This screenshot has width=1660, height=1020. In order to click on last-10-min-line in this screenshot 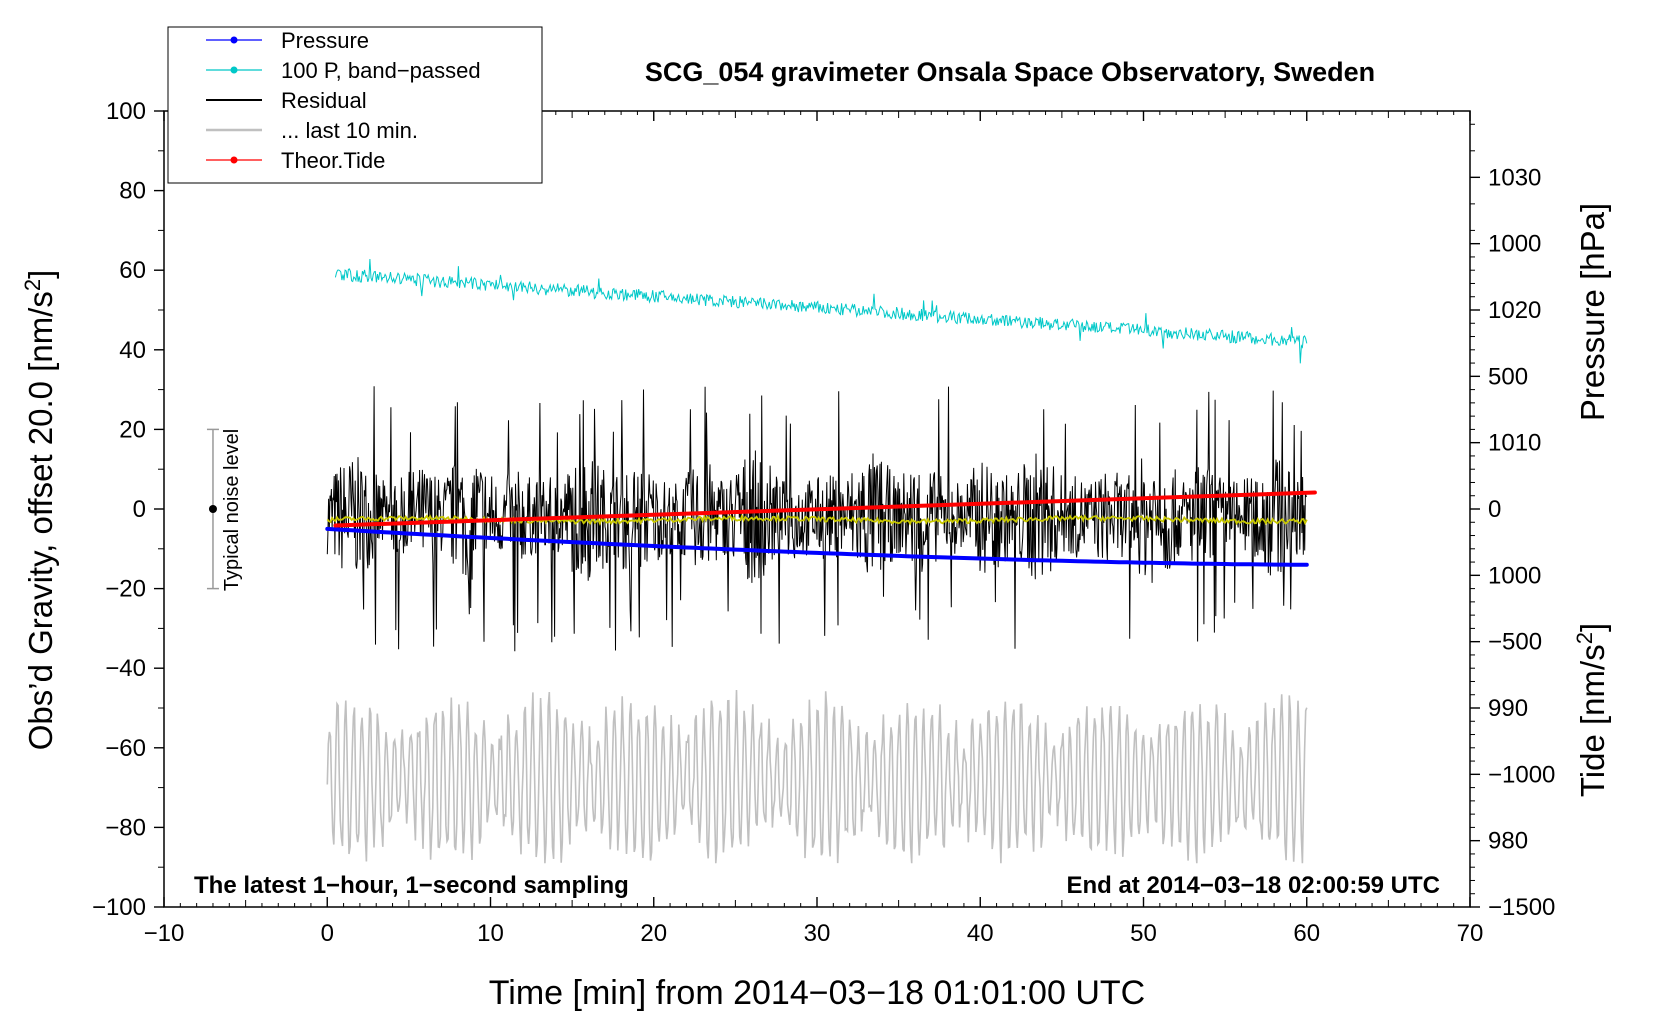, I will do `click(817, 776)`.